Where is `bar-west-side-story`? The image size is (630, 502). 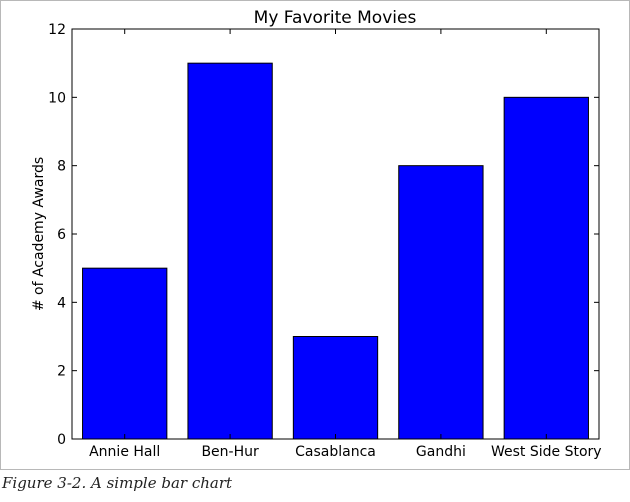
bar-west-side-story is located at coordinates (546, 268).